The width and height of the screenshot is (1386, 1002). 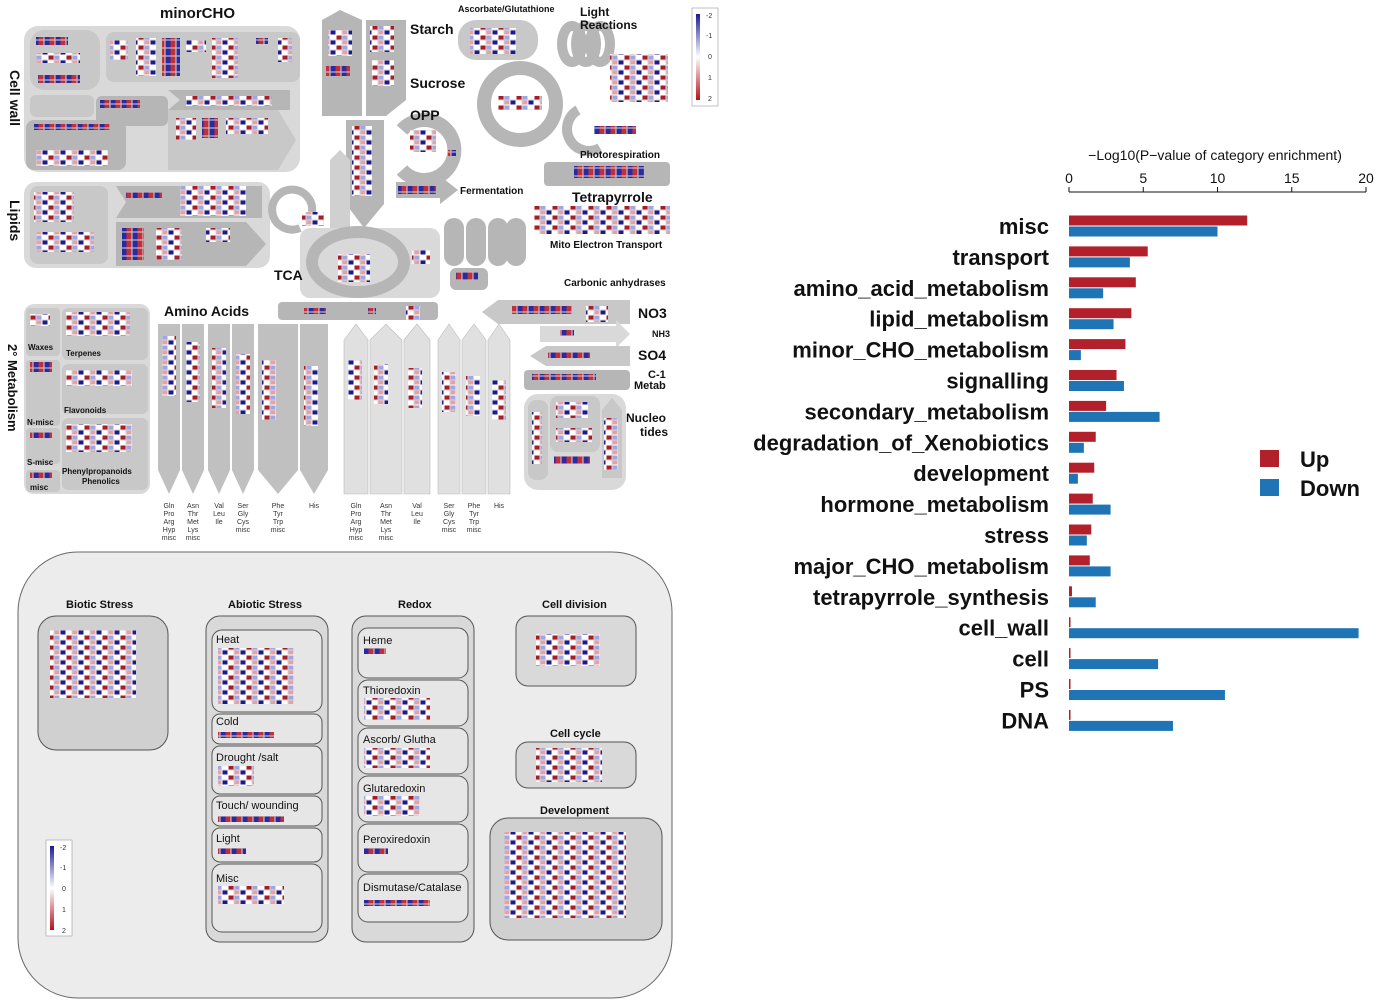 I want to click on legend-tick: -2, so click(x=63, y=848).